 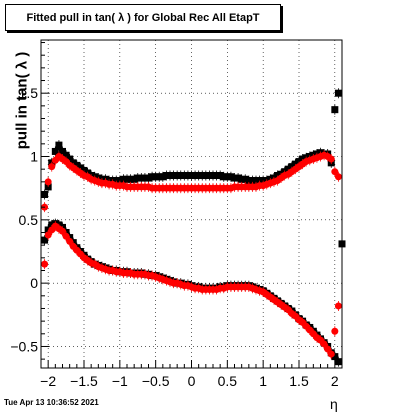 I want to click on timestamp: Tue Apr 13 10:36:52 2021, so click(x=51, y=402).